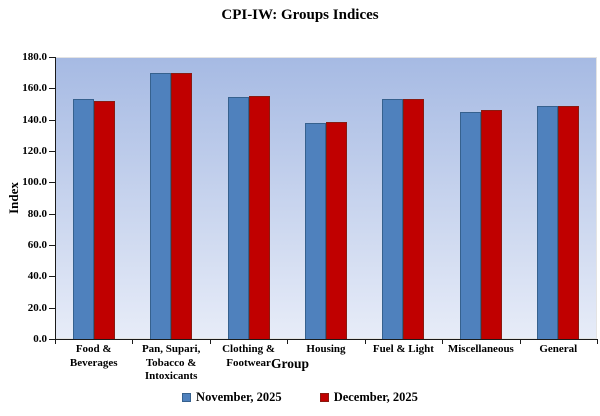  What do you see at coordinates (37, 213) in the screenshot?
I see `y-tick-label-80-0: 80.0` at bounding box center [37, 213].